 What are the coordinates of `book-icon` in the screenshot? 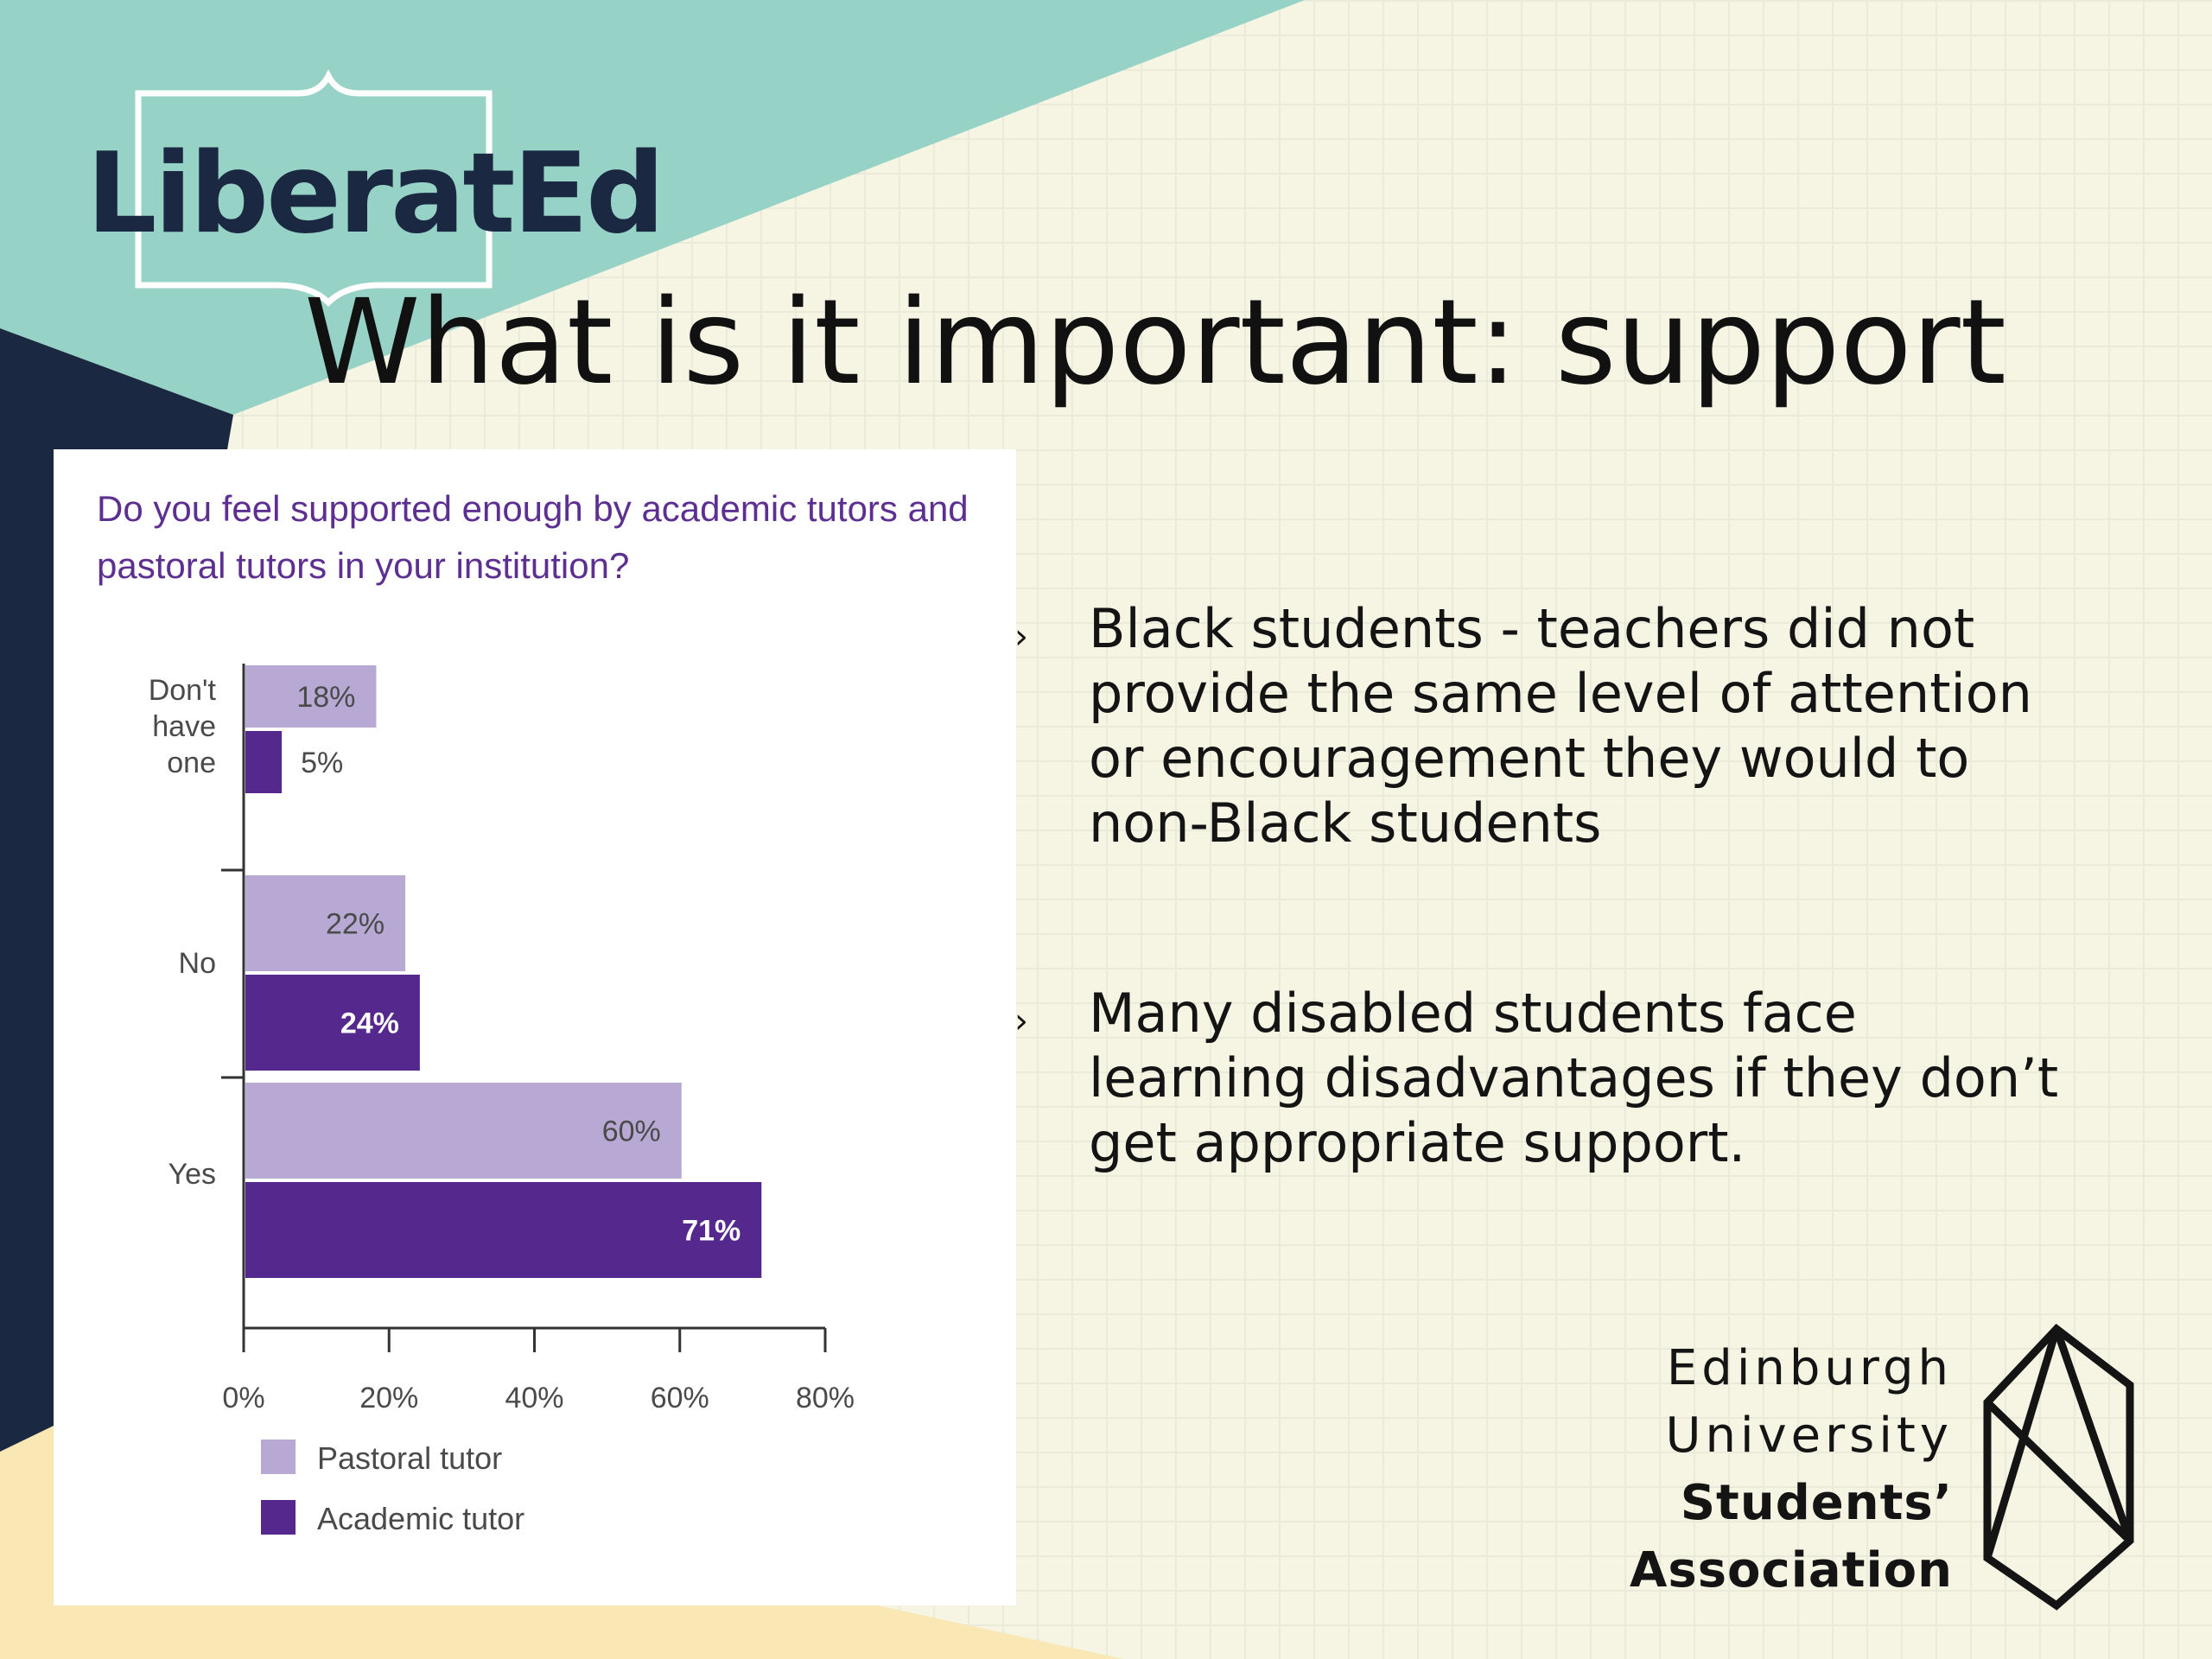 It's located at (314, 188).